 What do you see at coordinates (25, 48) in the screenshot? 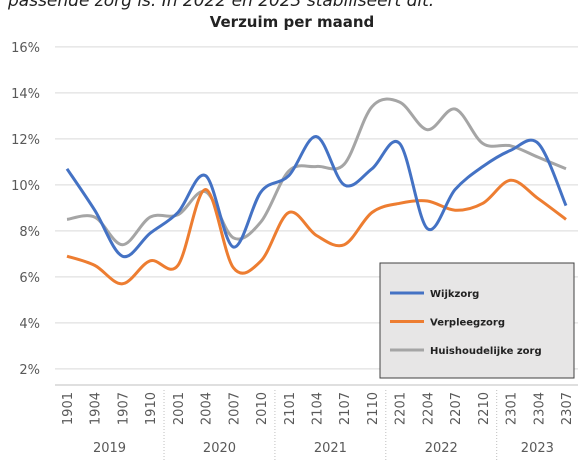
I see `y-tick-label: 16%` at bounding box center [25, 48].